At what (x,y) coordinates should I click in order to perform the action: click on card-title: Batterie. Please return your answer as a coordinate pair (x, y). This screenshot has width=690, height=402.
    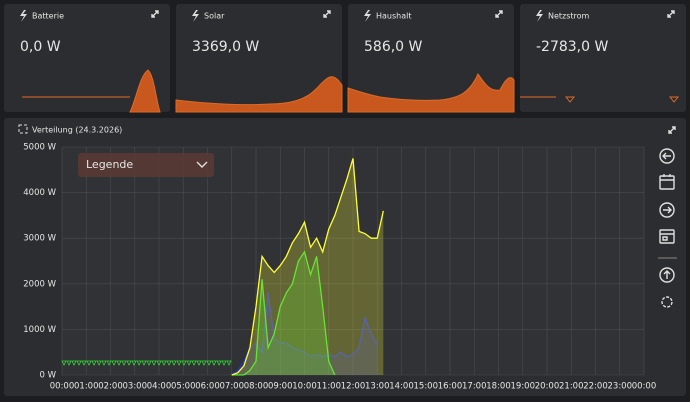
    Looking at the image, I should click on (48, 16).